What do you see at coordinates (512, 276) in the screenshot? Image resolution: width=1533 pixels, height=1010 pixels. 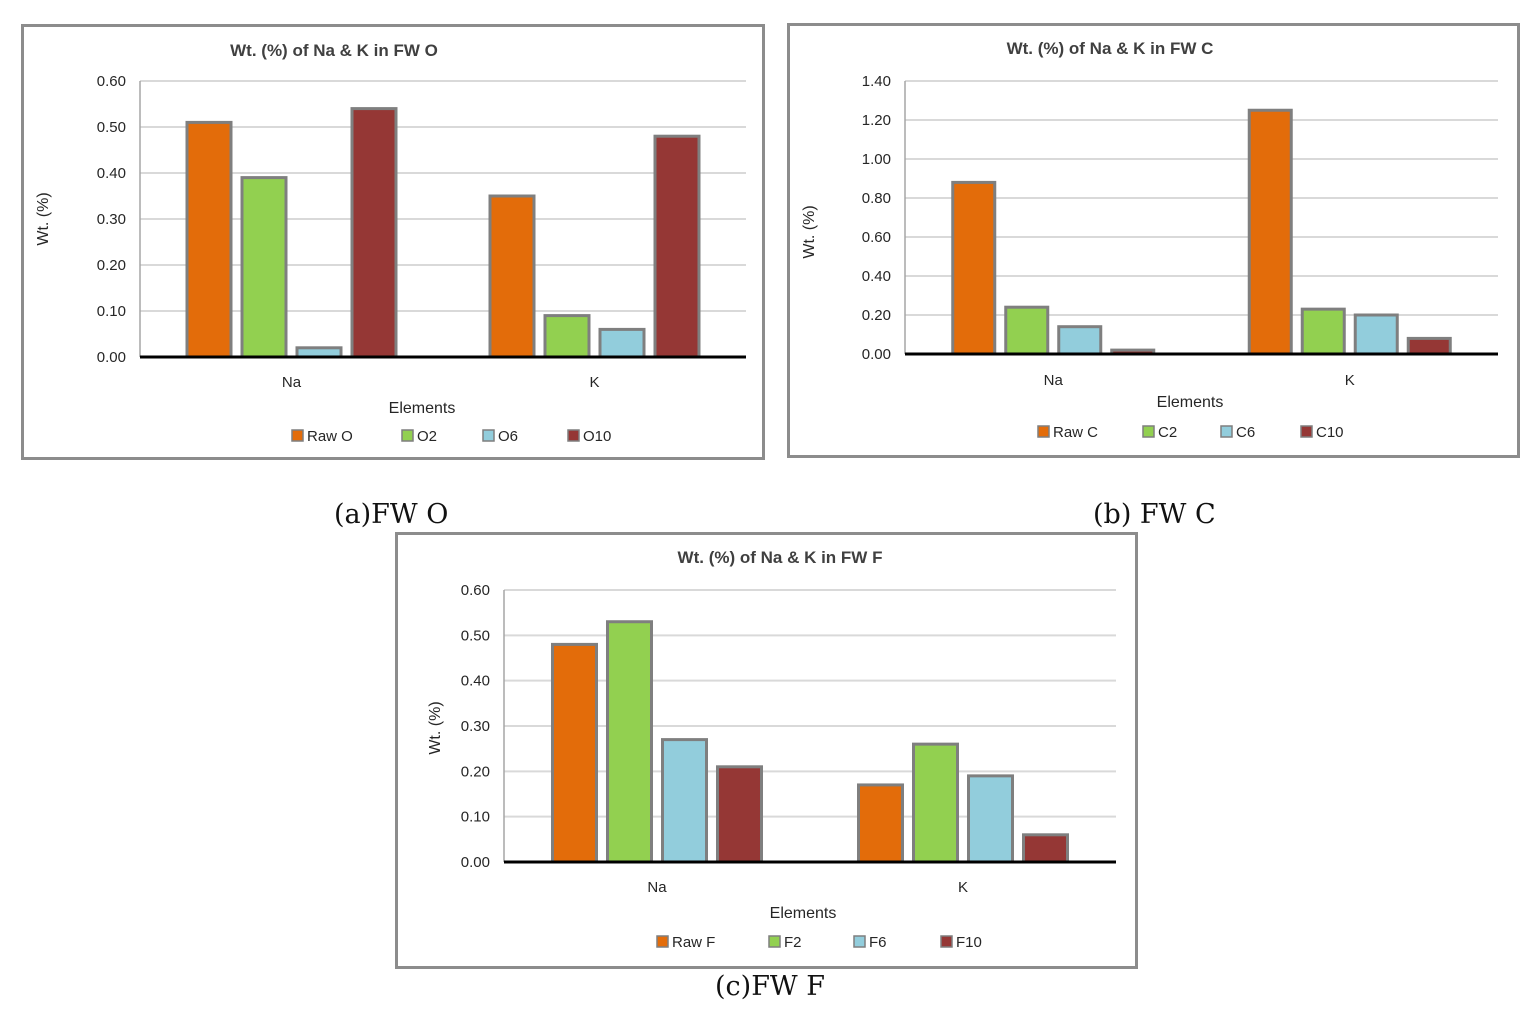 I see `bar-k-raw-o` at bounding box center [512, 276].